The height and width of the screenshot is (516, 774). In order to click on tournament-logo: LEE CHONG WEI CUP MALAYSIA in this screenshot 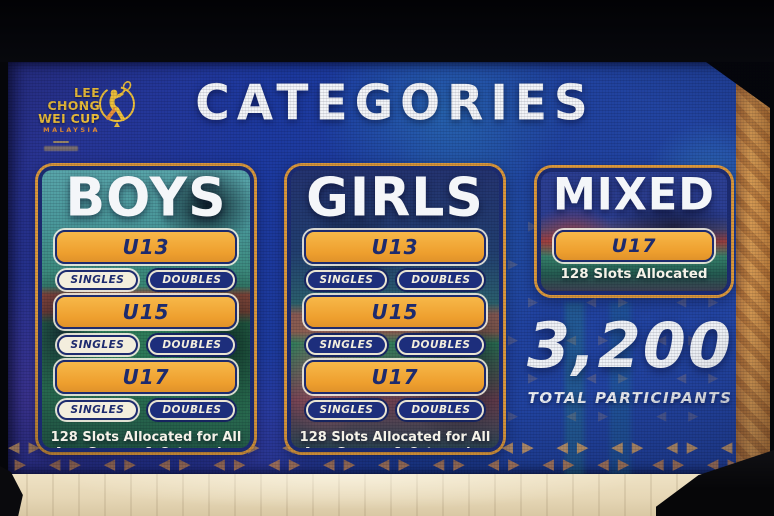, I will do `click(81, 114)`.